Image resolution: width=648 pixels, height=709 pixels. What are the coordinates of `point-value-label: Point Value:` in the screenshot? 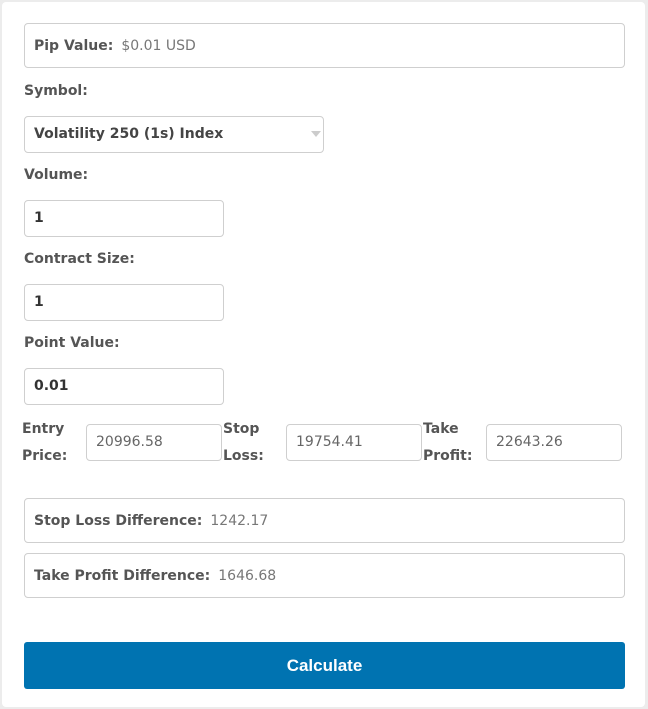 It's located at (72, 343).